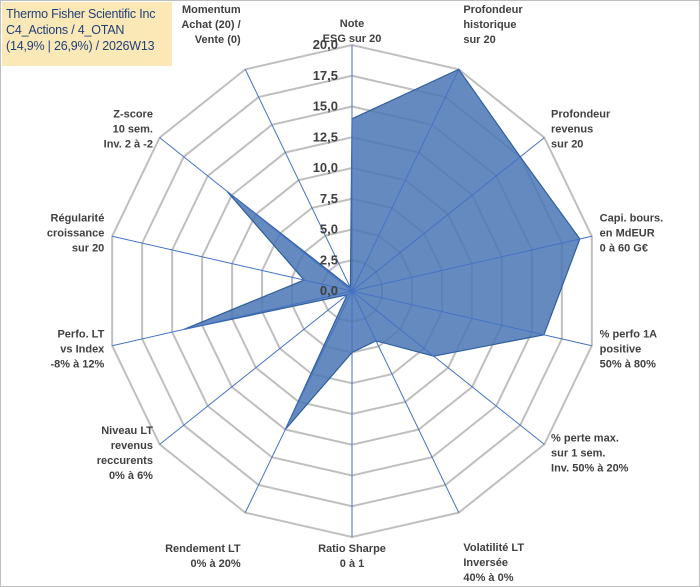  Describe the element at coordinates (493, 25) in the screenshot. I see `axis-label-1: Profondeur historique sur 20` at that location.